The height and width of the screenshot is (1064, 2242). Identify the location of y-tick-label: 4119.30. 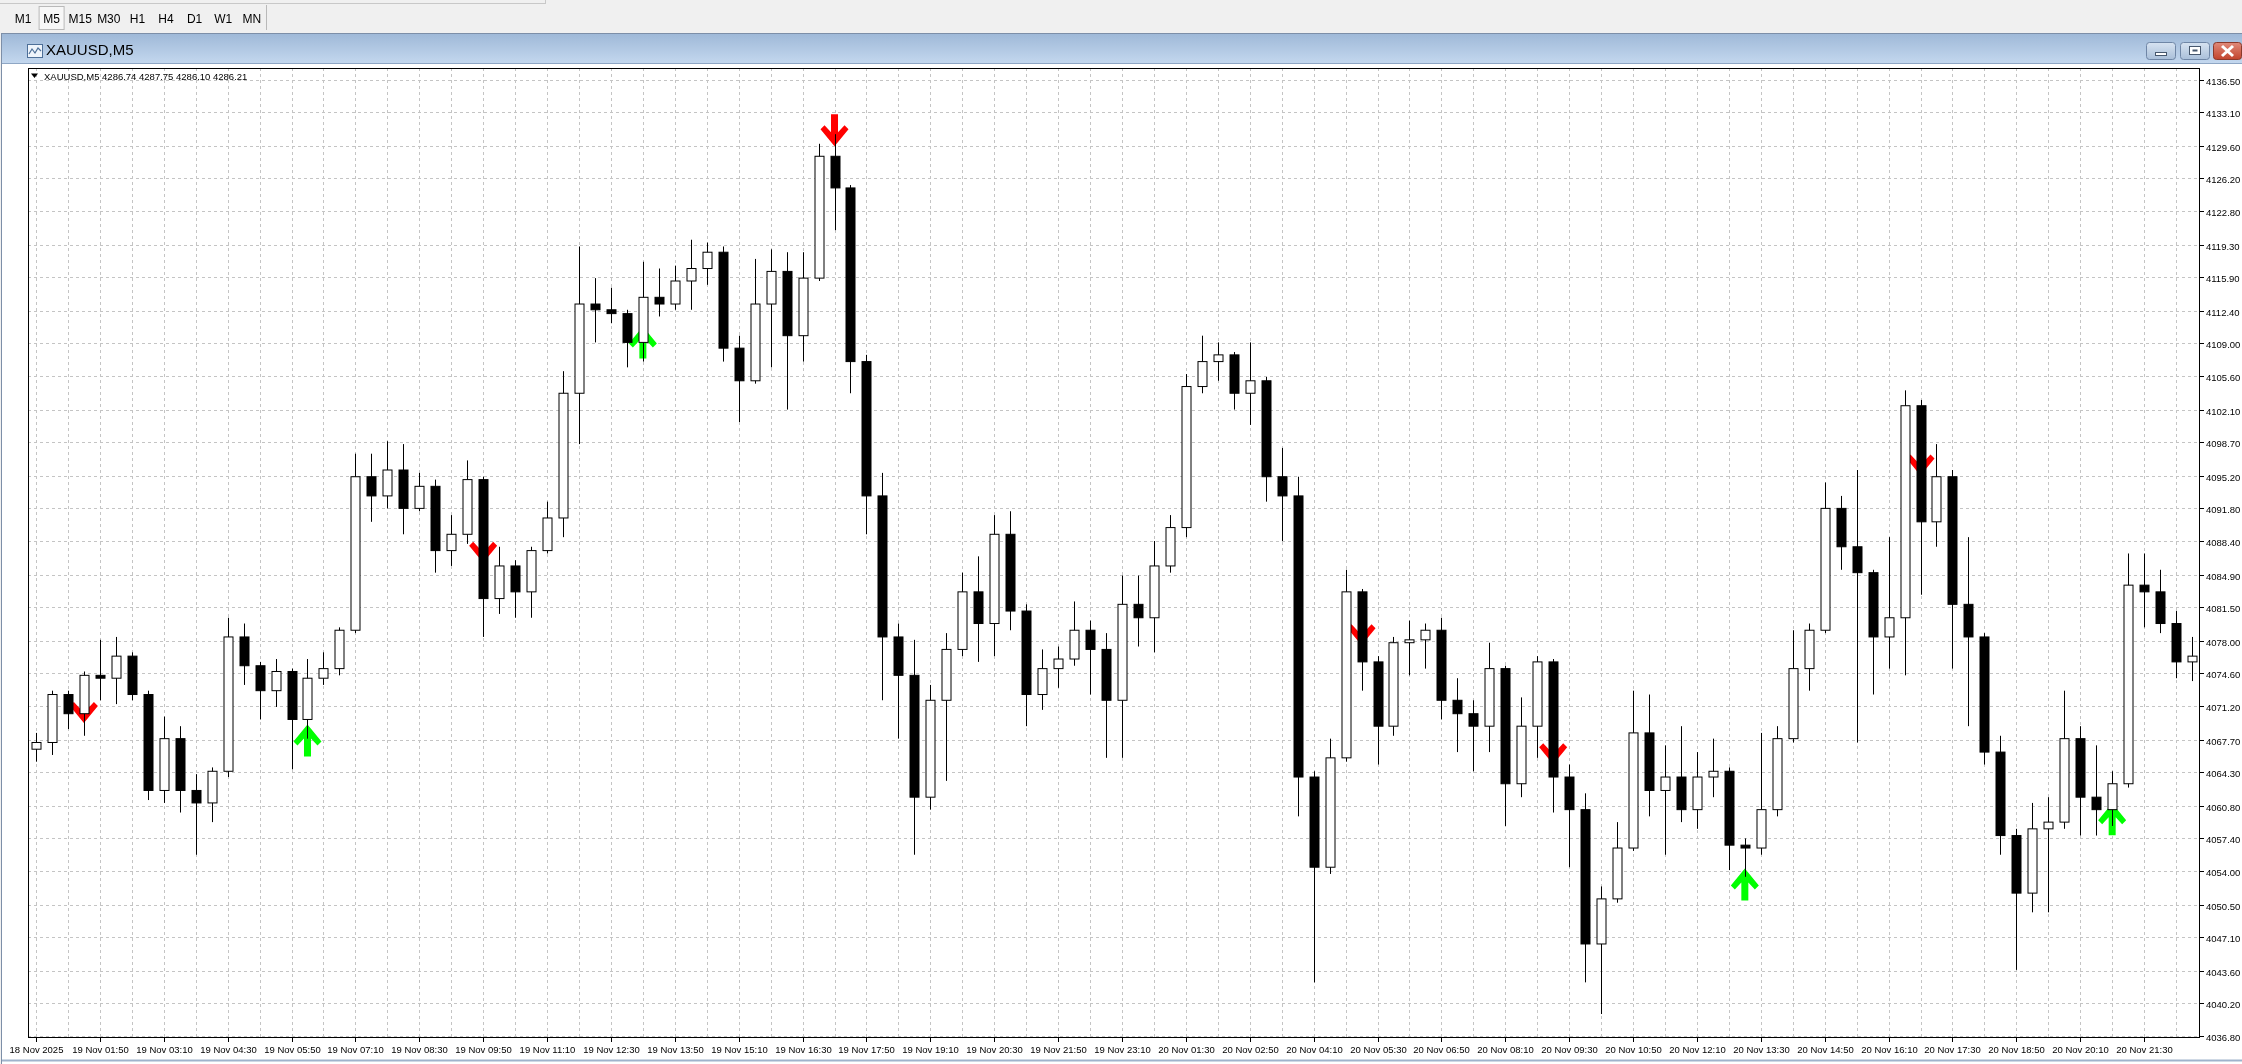
(2223, 245).